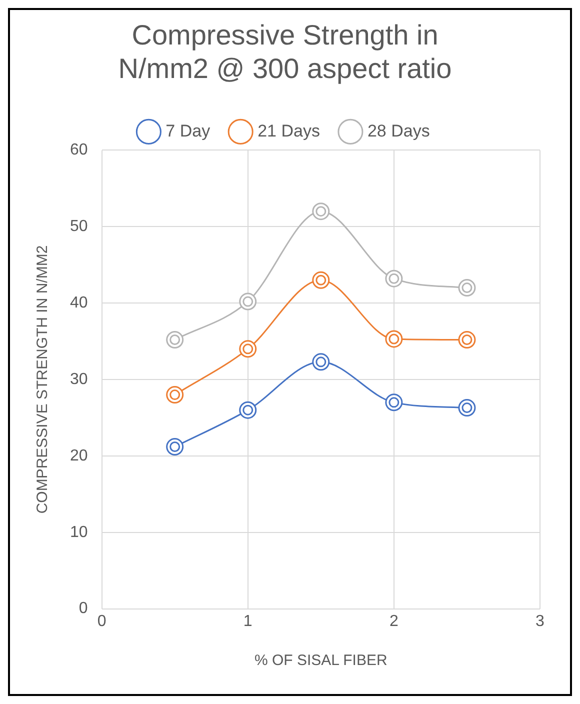  I want to click on y-tick-label: 10, so click(79, 532).